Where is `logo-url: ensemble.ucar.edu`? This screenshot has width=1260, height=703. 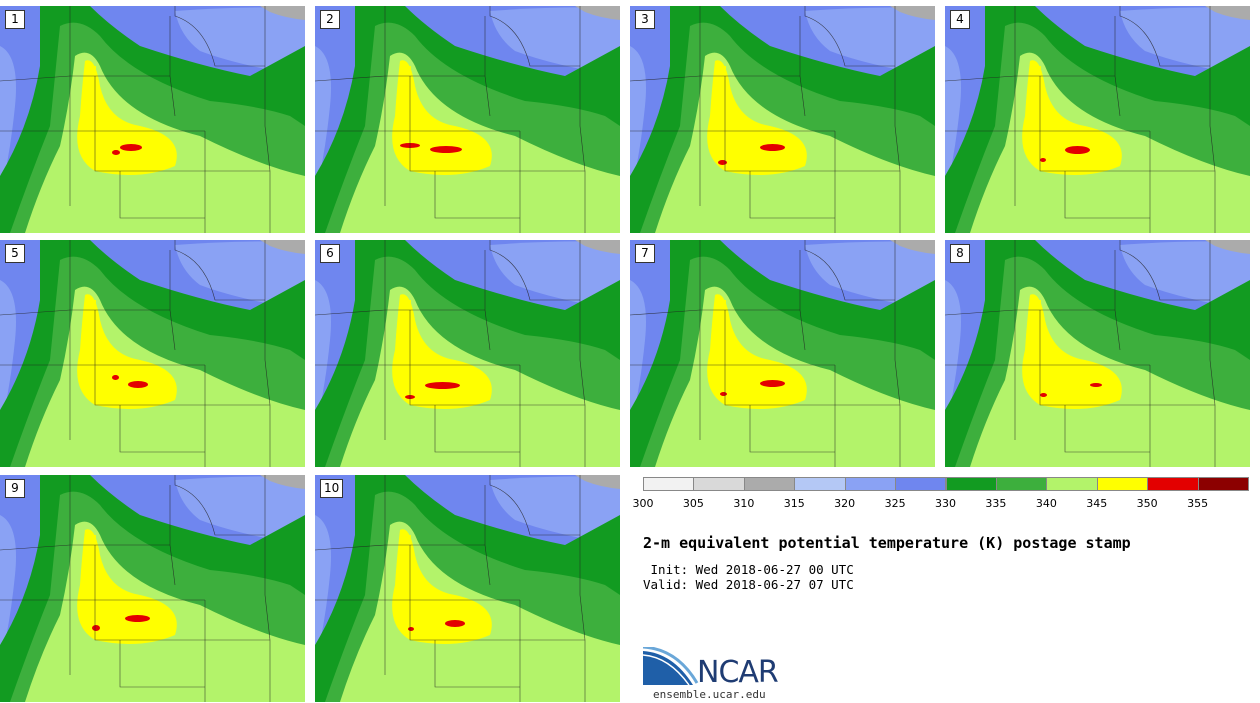 logo-url: ensemble.ucar.edu is located at coordinates (709, 694).